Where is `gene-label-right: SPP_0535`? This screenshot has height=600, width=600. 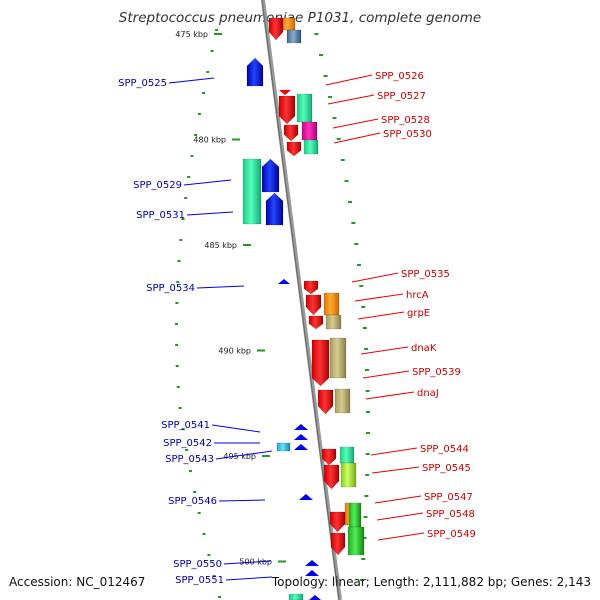
gene-label-right: SPP_0535 is located at coordinates (425, 274).